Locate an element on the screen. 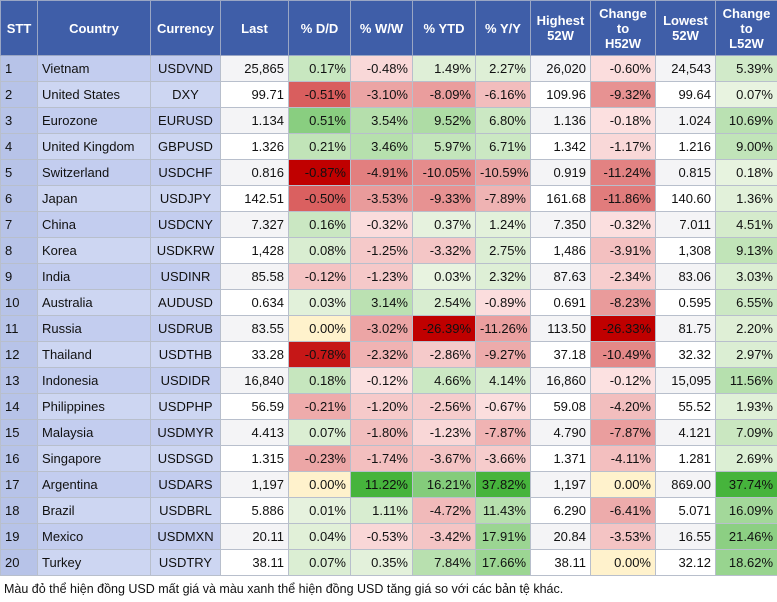  cell: 1.315 is located at coordinates (254, 458).